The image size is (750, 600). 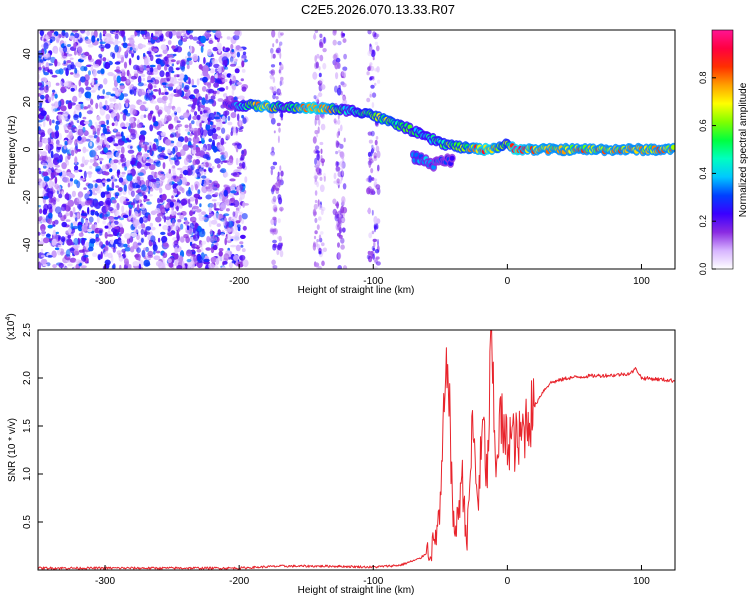 What do you see at coordinates (27, 378) in the screenshot?
I see `snr-y-tick-label: 2.0` at bounding box center [27, 378].